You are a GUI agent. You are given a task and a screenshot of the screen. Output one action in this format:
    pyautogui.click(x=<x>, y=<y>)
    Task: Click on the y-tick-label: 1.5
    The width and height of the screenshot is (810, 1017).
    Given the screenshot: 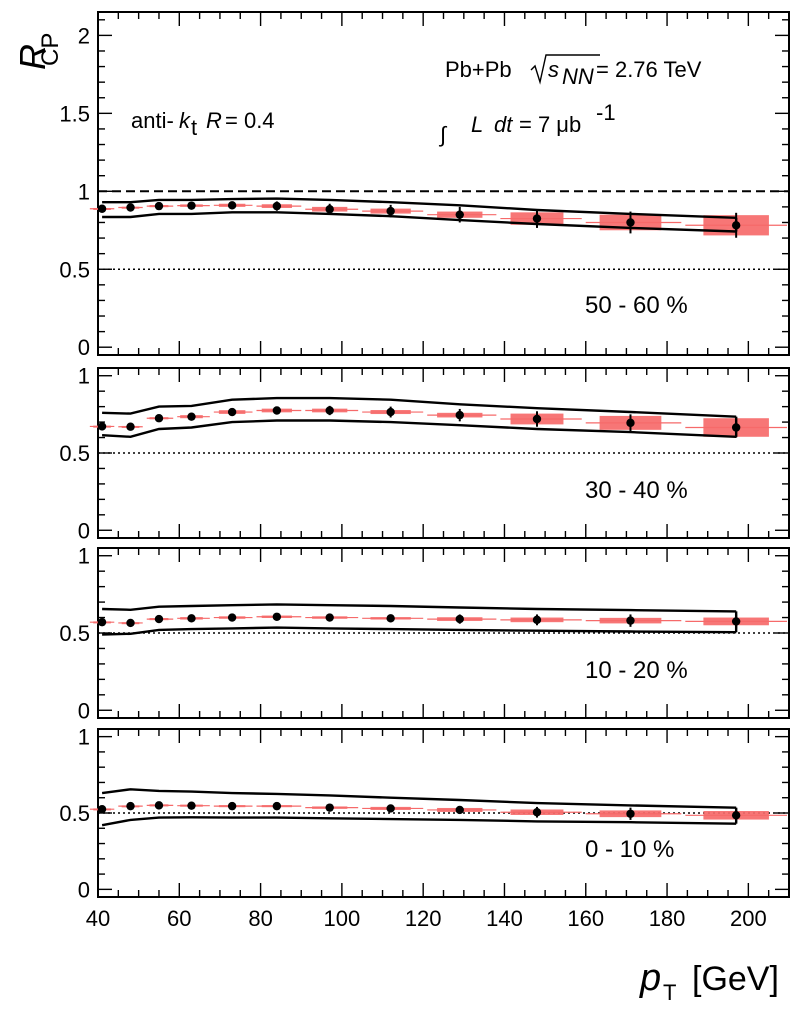 What is the action you would take?
    pyautogui.click(x=74, y=113)
    